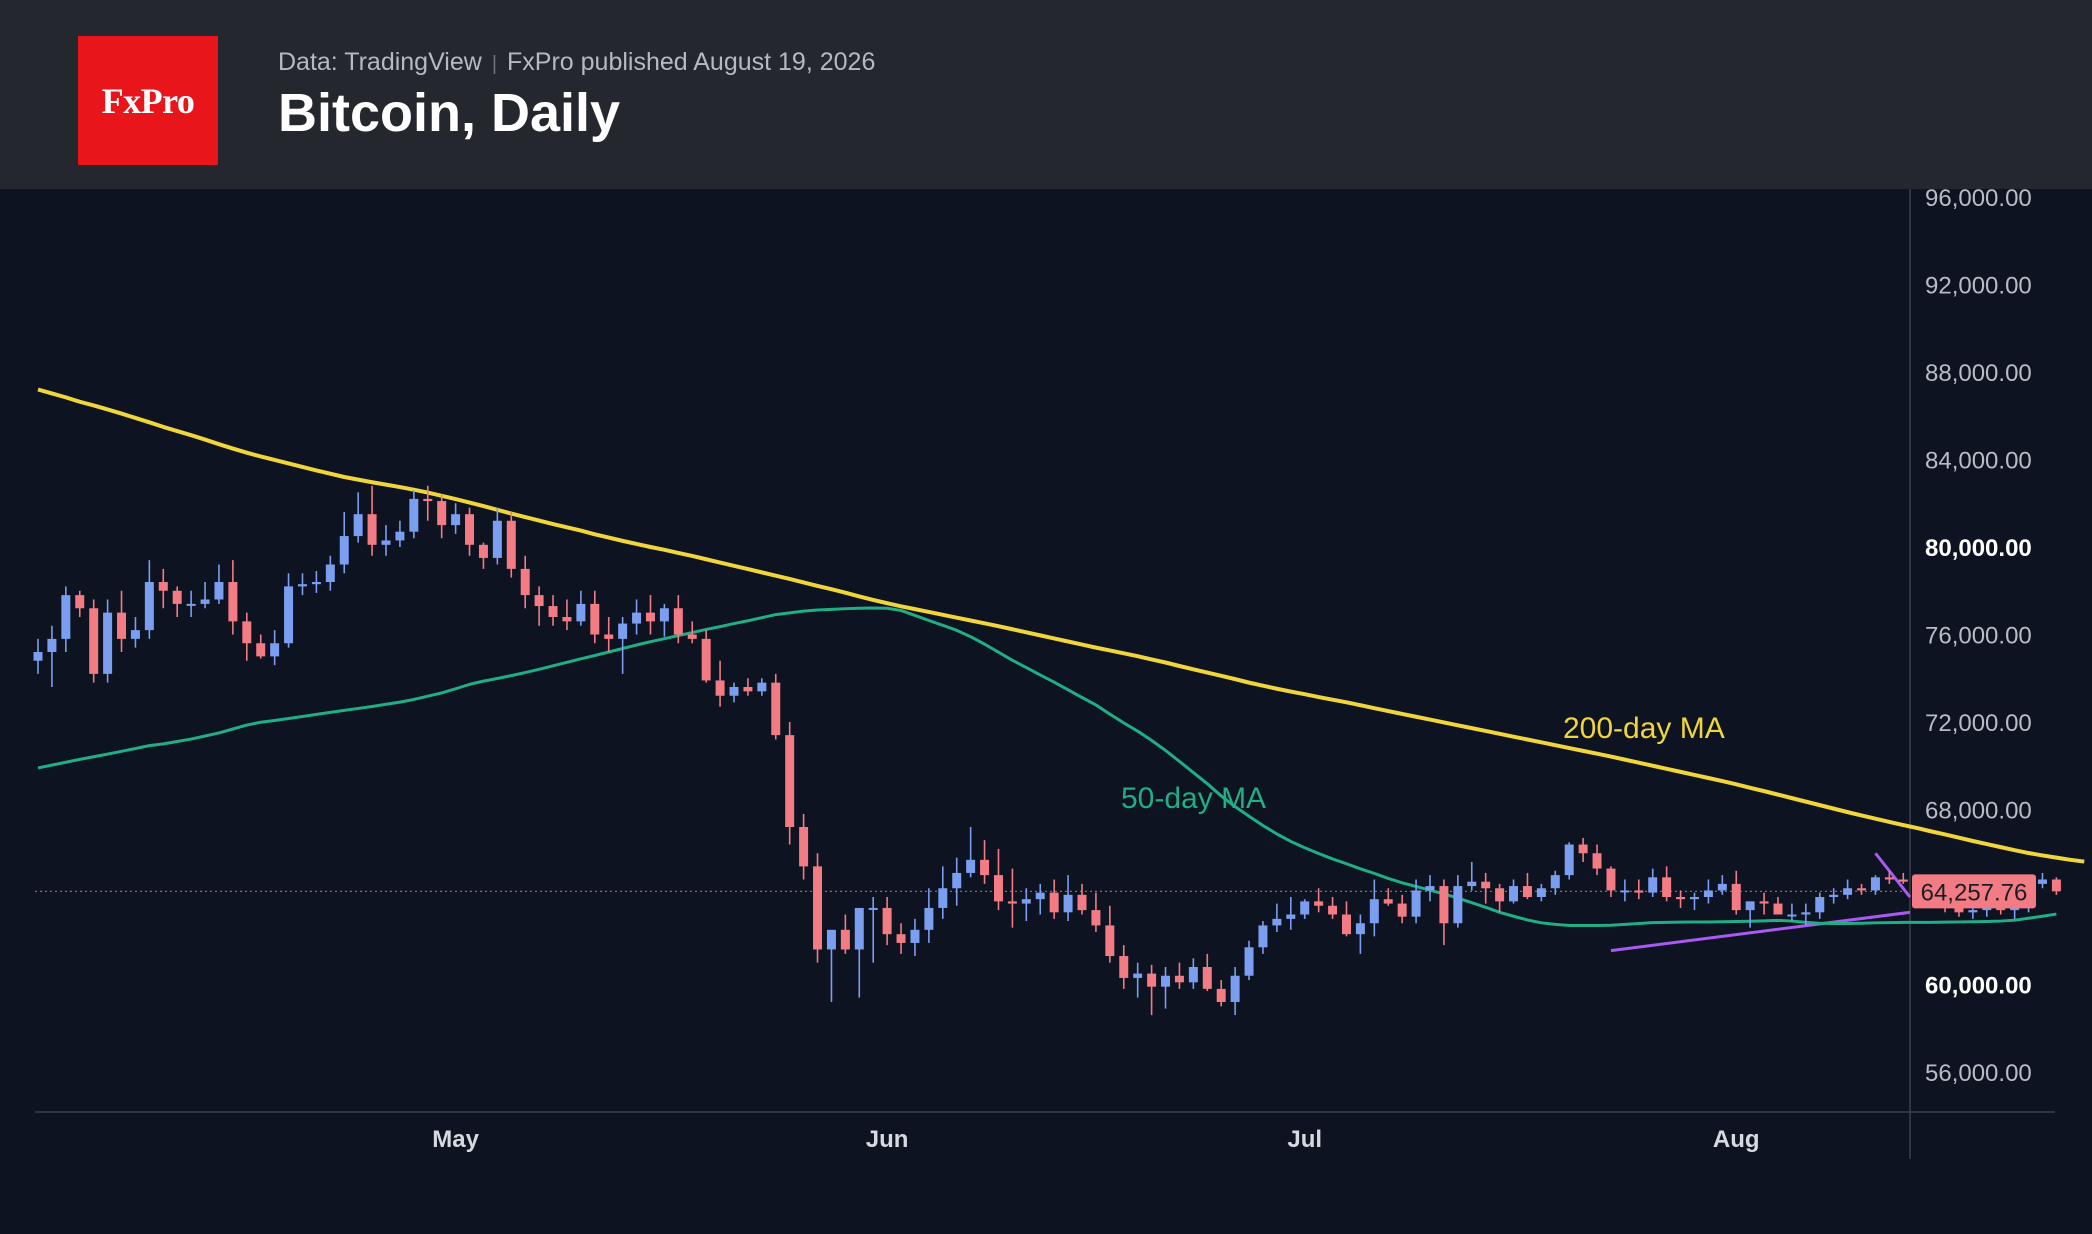 The width and height of the screenshot is (2092, 1234). I want to click on last-price-tag-bg, so click(1974, 891).